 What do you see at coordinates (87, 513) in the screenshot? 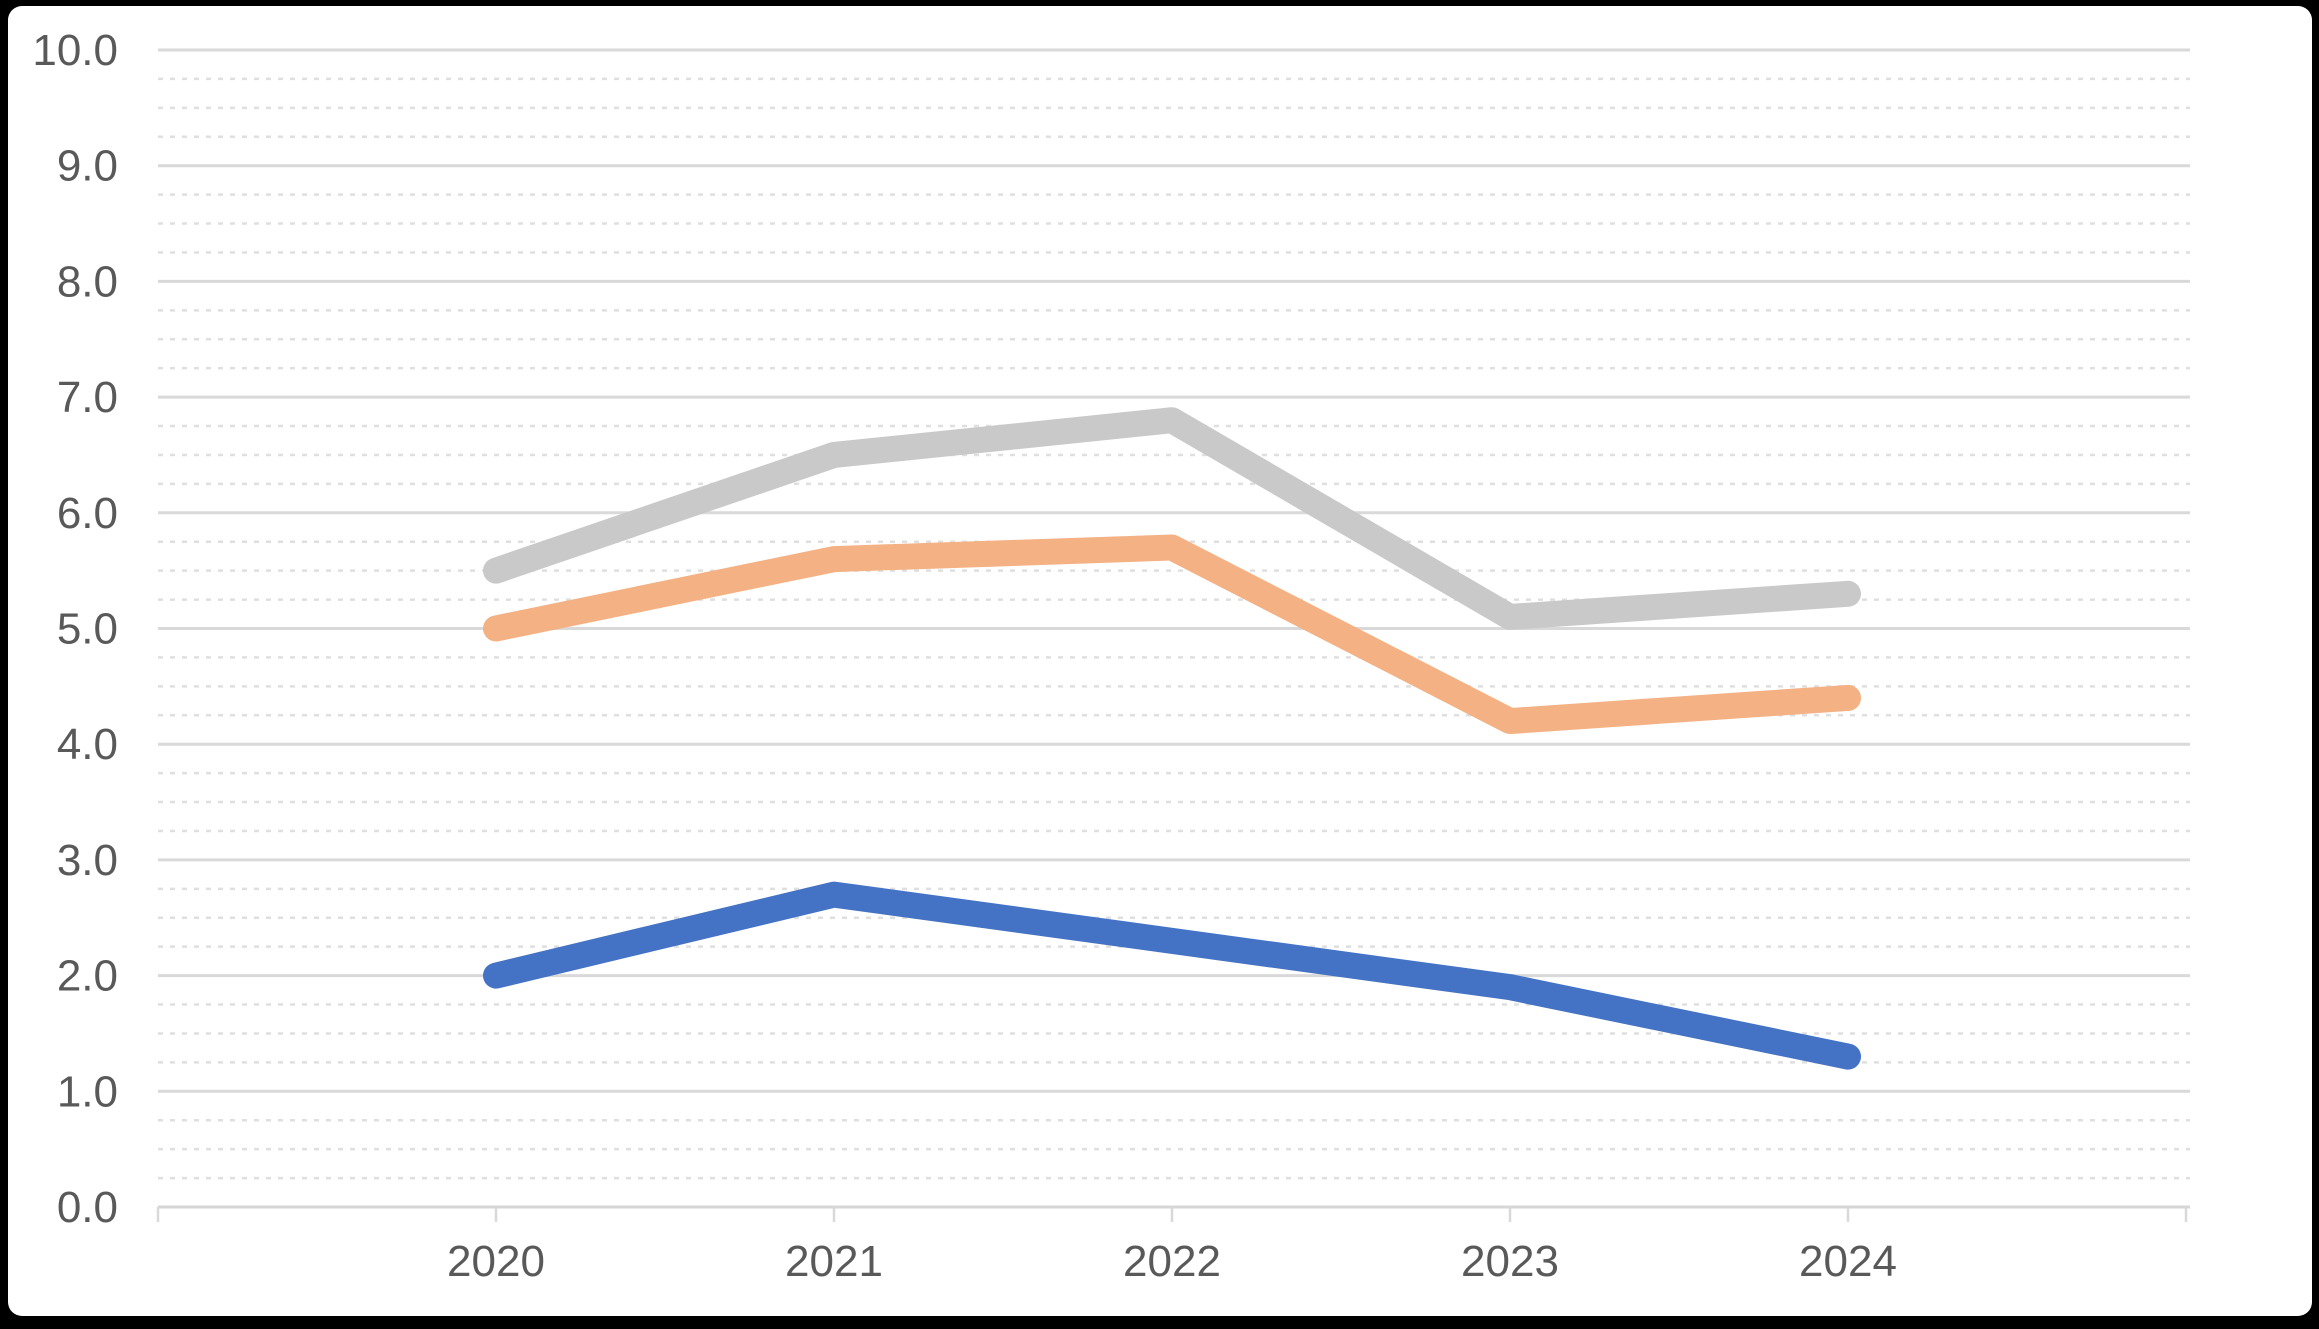
I see `y-tick-label: 6.0` at bounding box center [87, 513].